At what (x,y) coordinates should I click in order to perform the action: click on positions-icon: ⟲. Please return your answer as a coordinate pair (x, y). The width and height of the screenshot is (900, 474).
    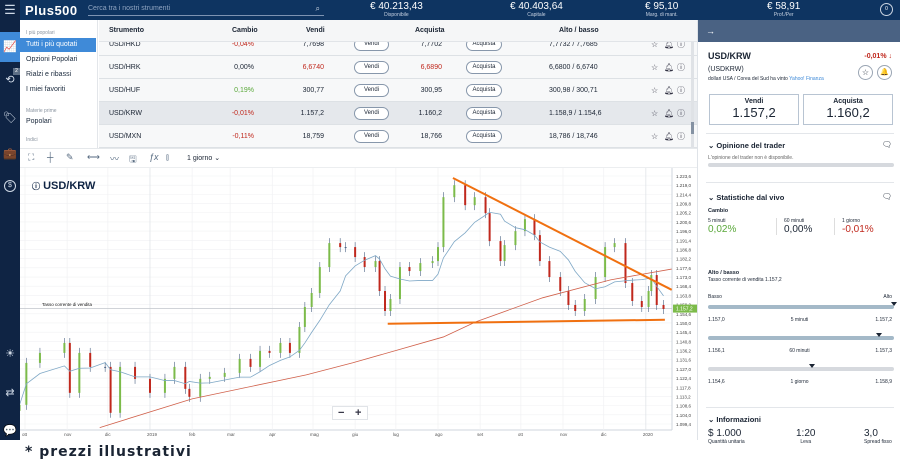
    Looking at the image, I should click on (10, 80).